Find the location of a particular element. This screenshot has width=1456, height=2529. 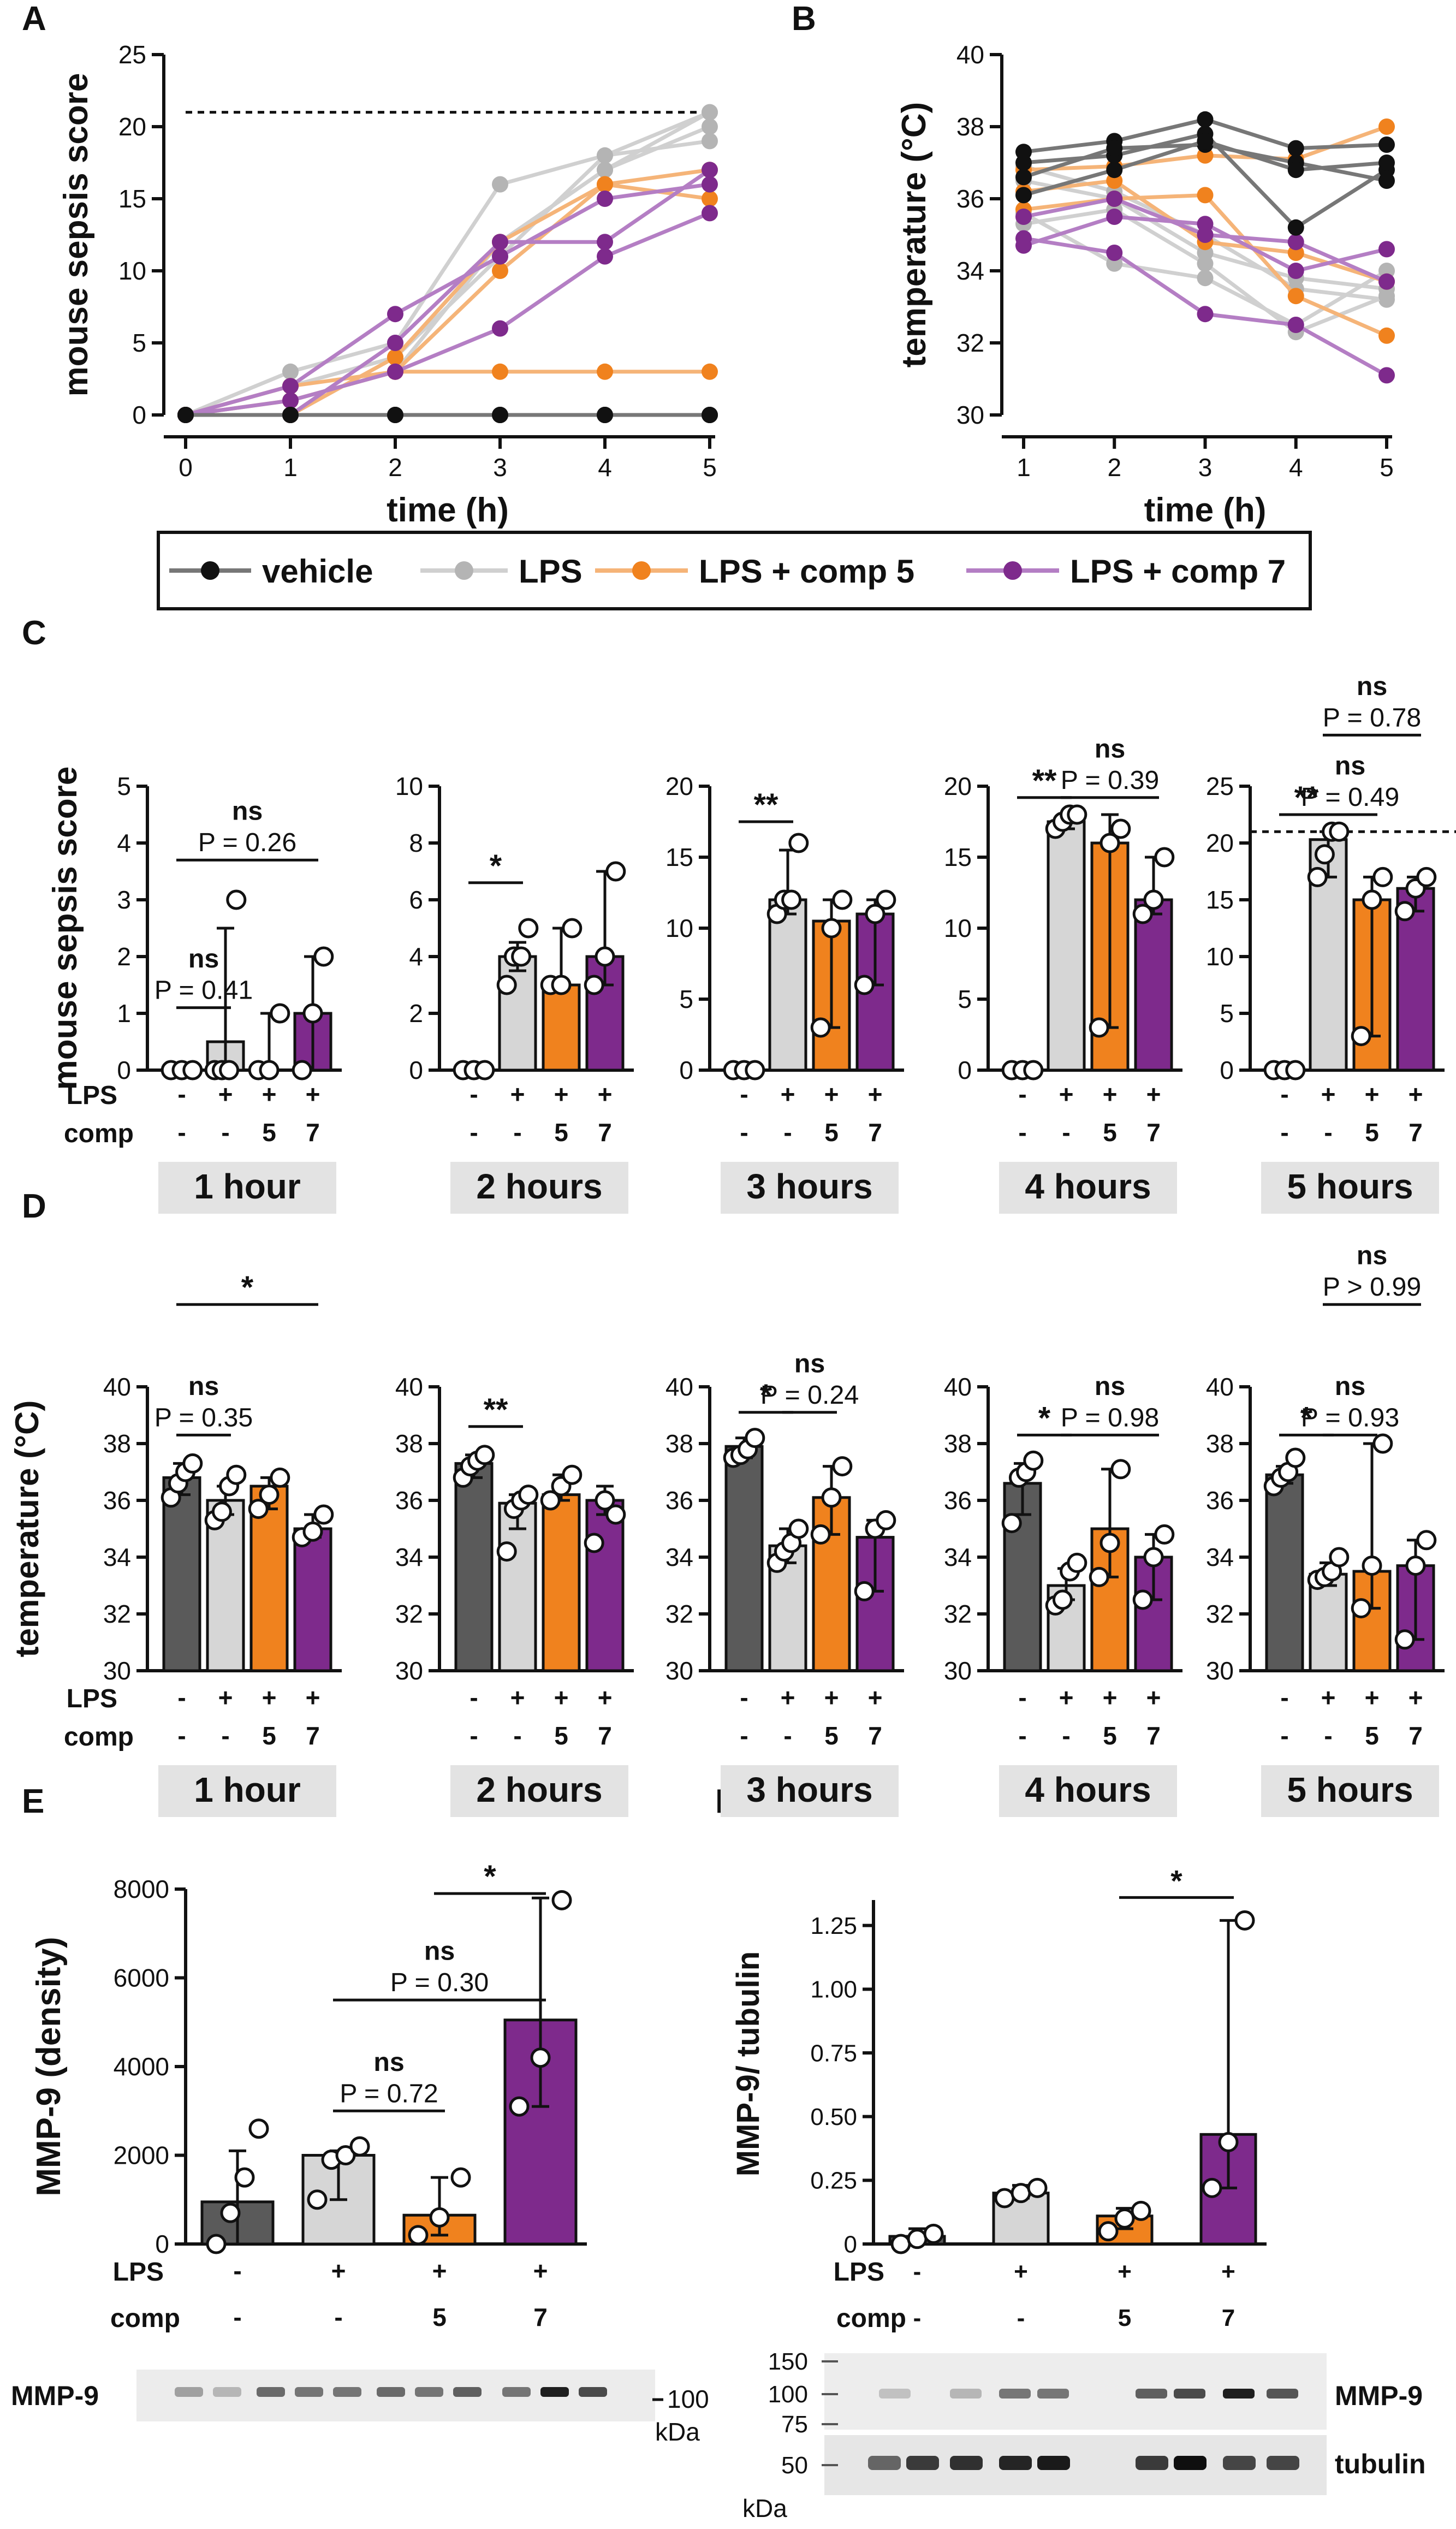

legend-swatch-dot-lps is located at coordinates (464, 571).